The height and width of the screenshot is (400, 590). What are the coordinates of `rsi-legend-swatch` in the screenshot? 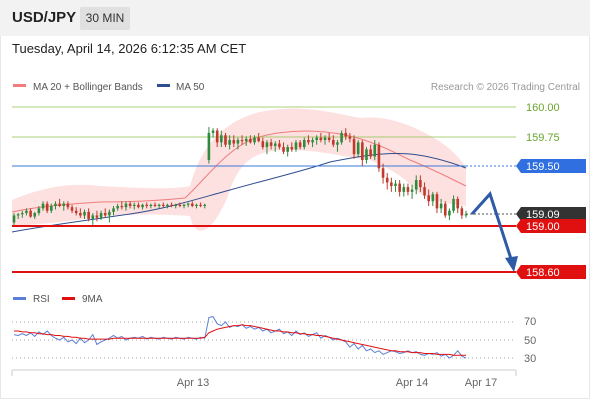 It's located at (19, 298).